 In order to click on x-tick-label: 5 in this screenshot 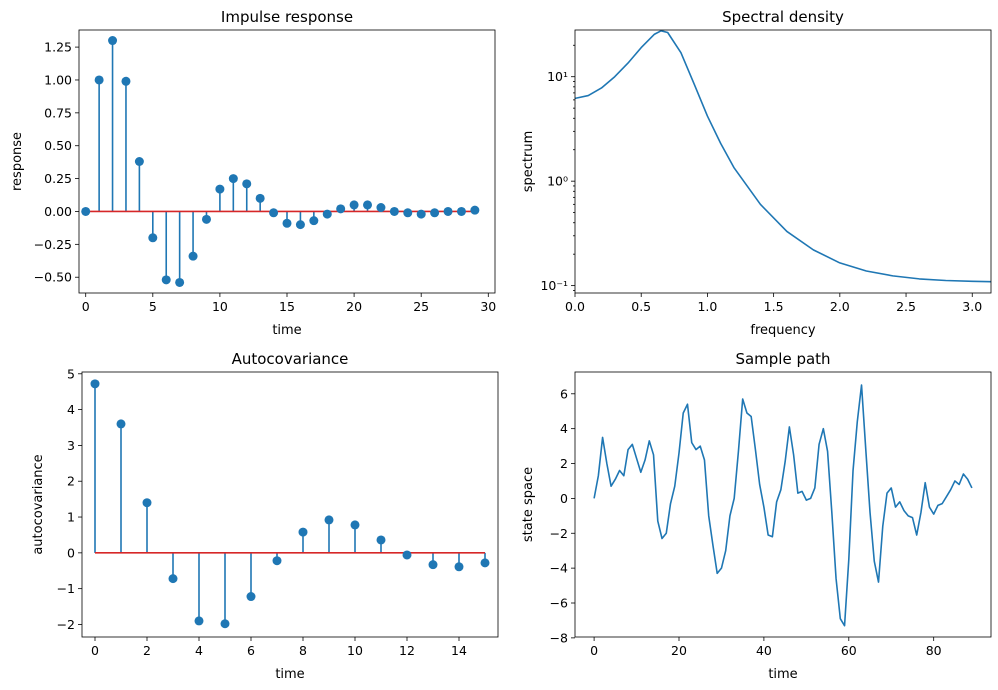, I will do `click(153, 306)`.